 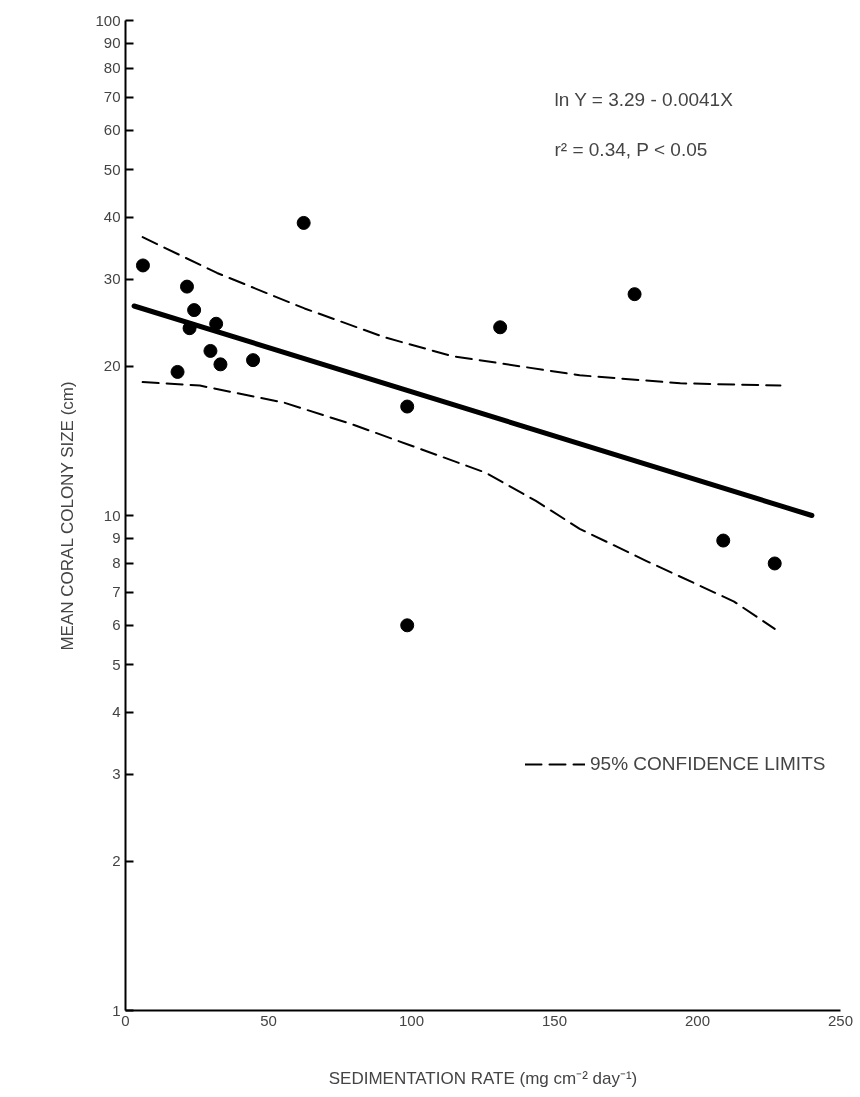 I want to click on x-tick-label: 200, so click(x=697, y=1020).